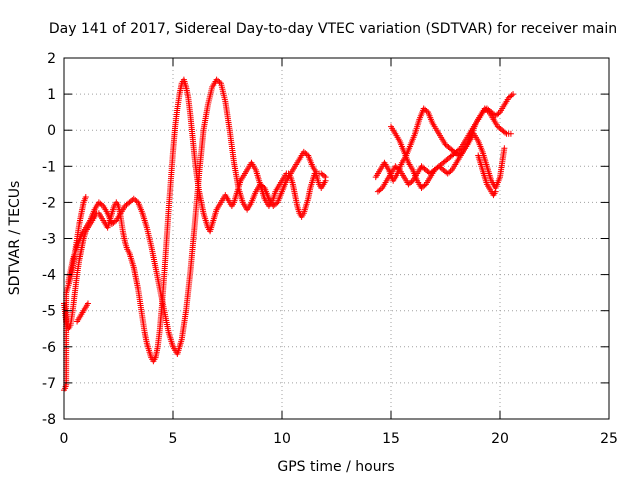 The width and height of the screenshot is (640, 480). What do you see at coordinates (282, 439) in the screenshot?
I see `x-tick-label: 10` at bounding box center [282, 439].